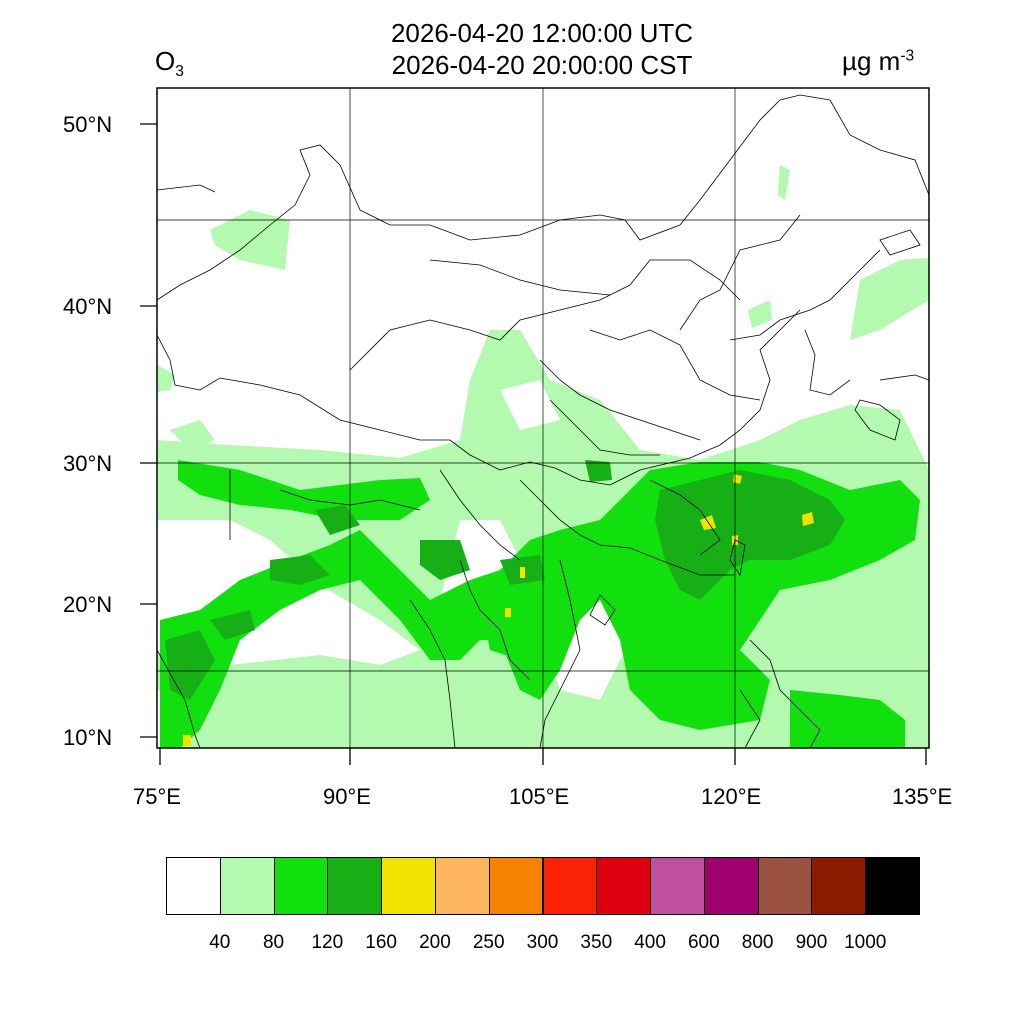  What do you see at coordinates (88, 737) in the screenshot?
I see `lat-label-10n: 10°N` at bounding box center [88, 737].